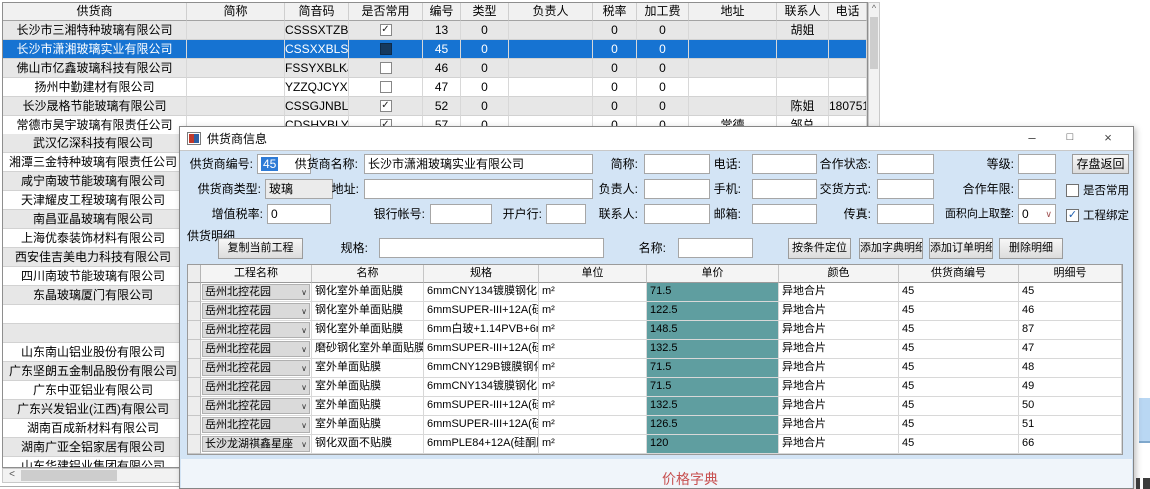  Describe the element at coordinates (93, 200) in the screenshot. I see `list-item: 天津耀皮工程玻璃有限公司` at that location.